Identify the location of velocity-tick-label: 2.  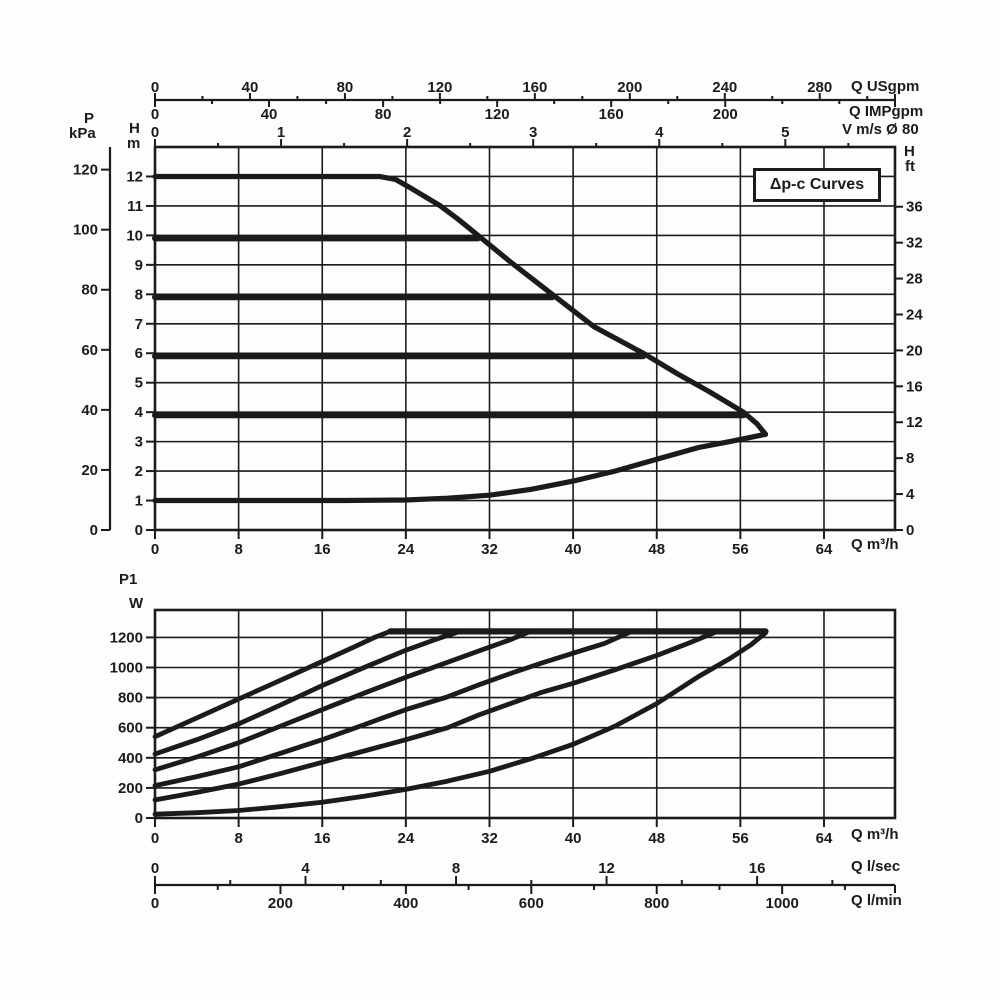
(407, 132).